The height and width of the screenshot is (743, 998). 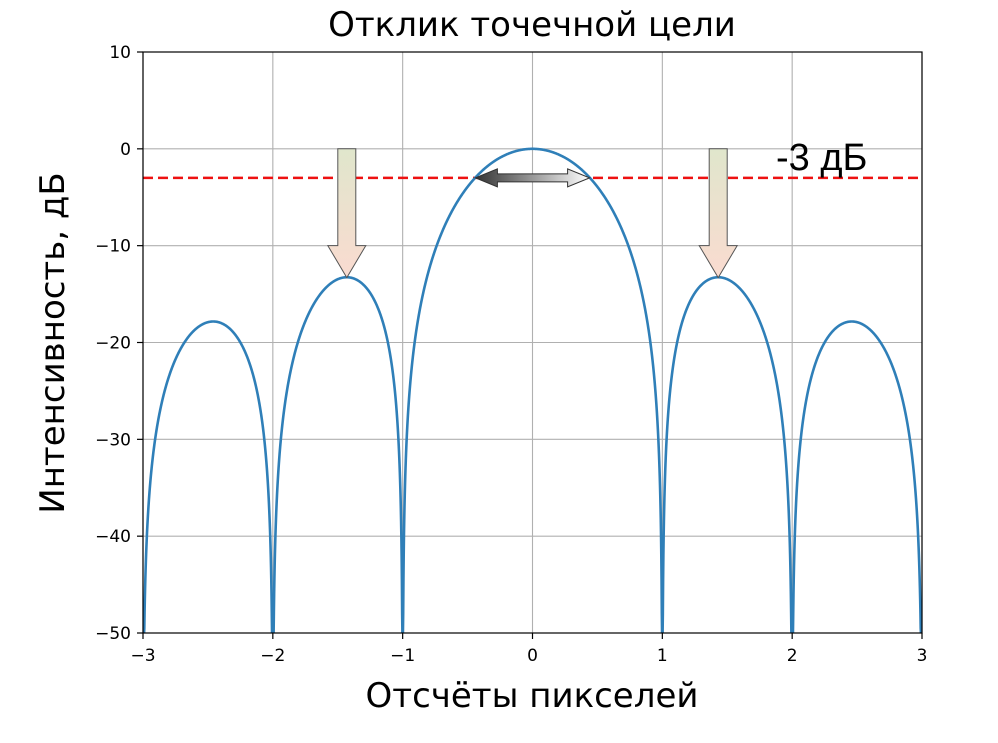 What do you see at coordinates (821, 158) in the screenshot?
I see `reference-line-label: -3 дБ` at bounding box center [821, 158].